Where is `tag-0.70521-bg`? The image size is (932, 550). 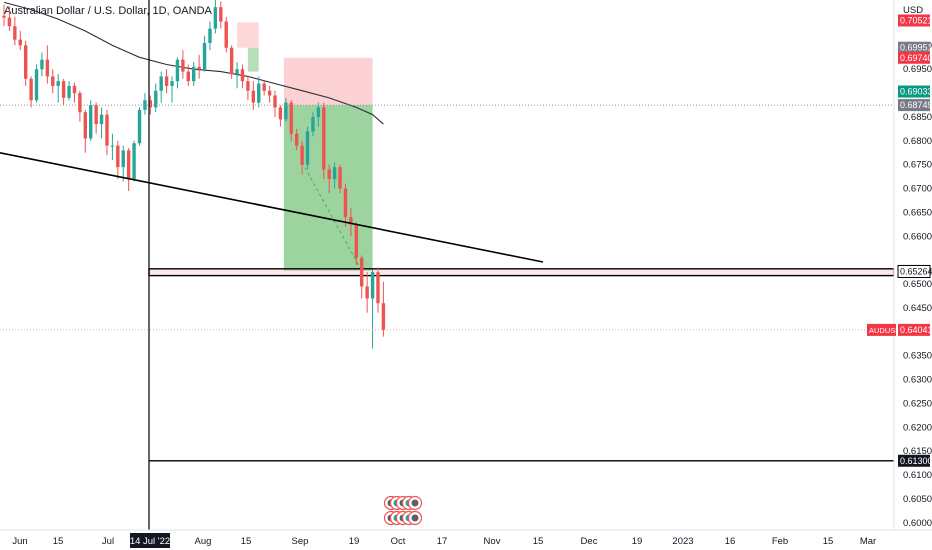 tag-0.70521-bg is located at coordinates (914, 20).